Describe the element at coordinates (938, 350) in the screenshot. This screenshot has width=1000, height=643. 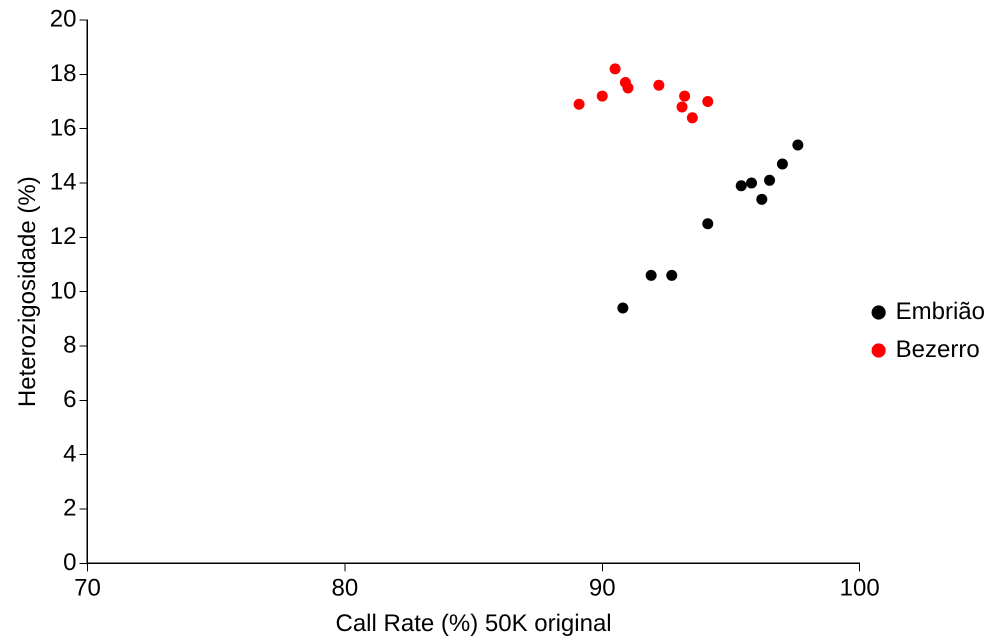
I see `legend-label: Bezerro` at that location.